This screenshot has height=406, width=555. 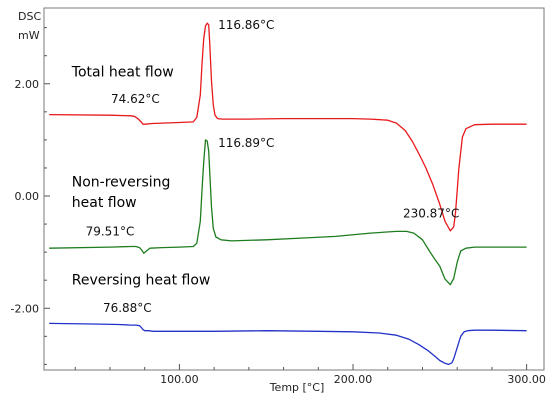 What do you see at coordinates (110, 231) in the screenshot?
I see `peak-annotation: 79.51°C` at bounding box center [110, 231].